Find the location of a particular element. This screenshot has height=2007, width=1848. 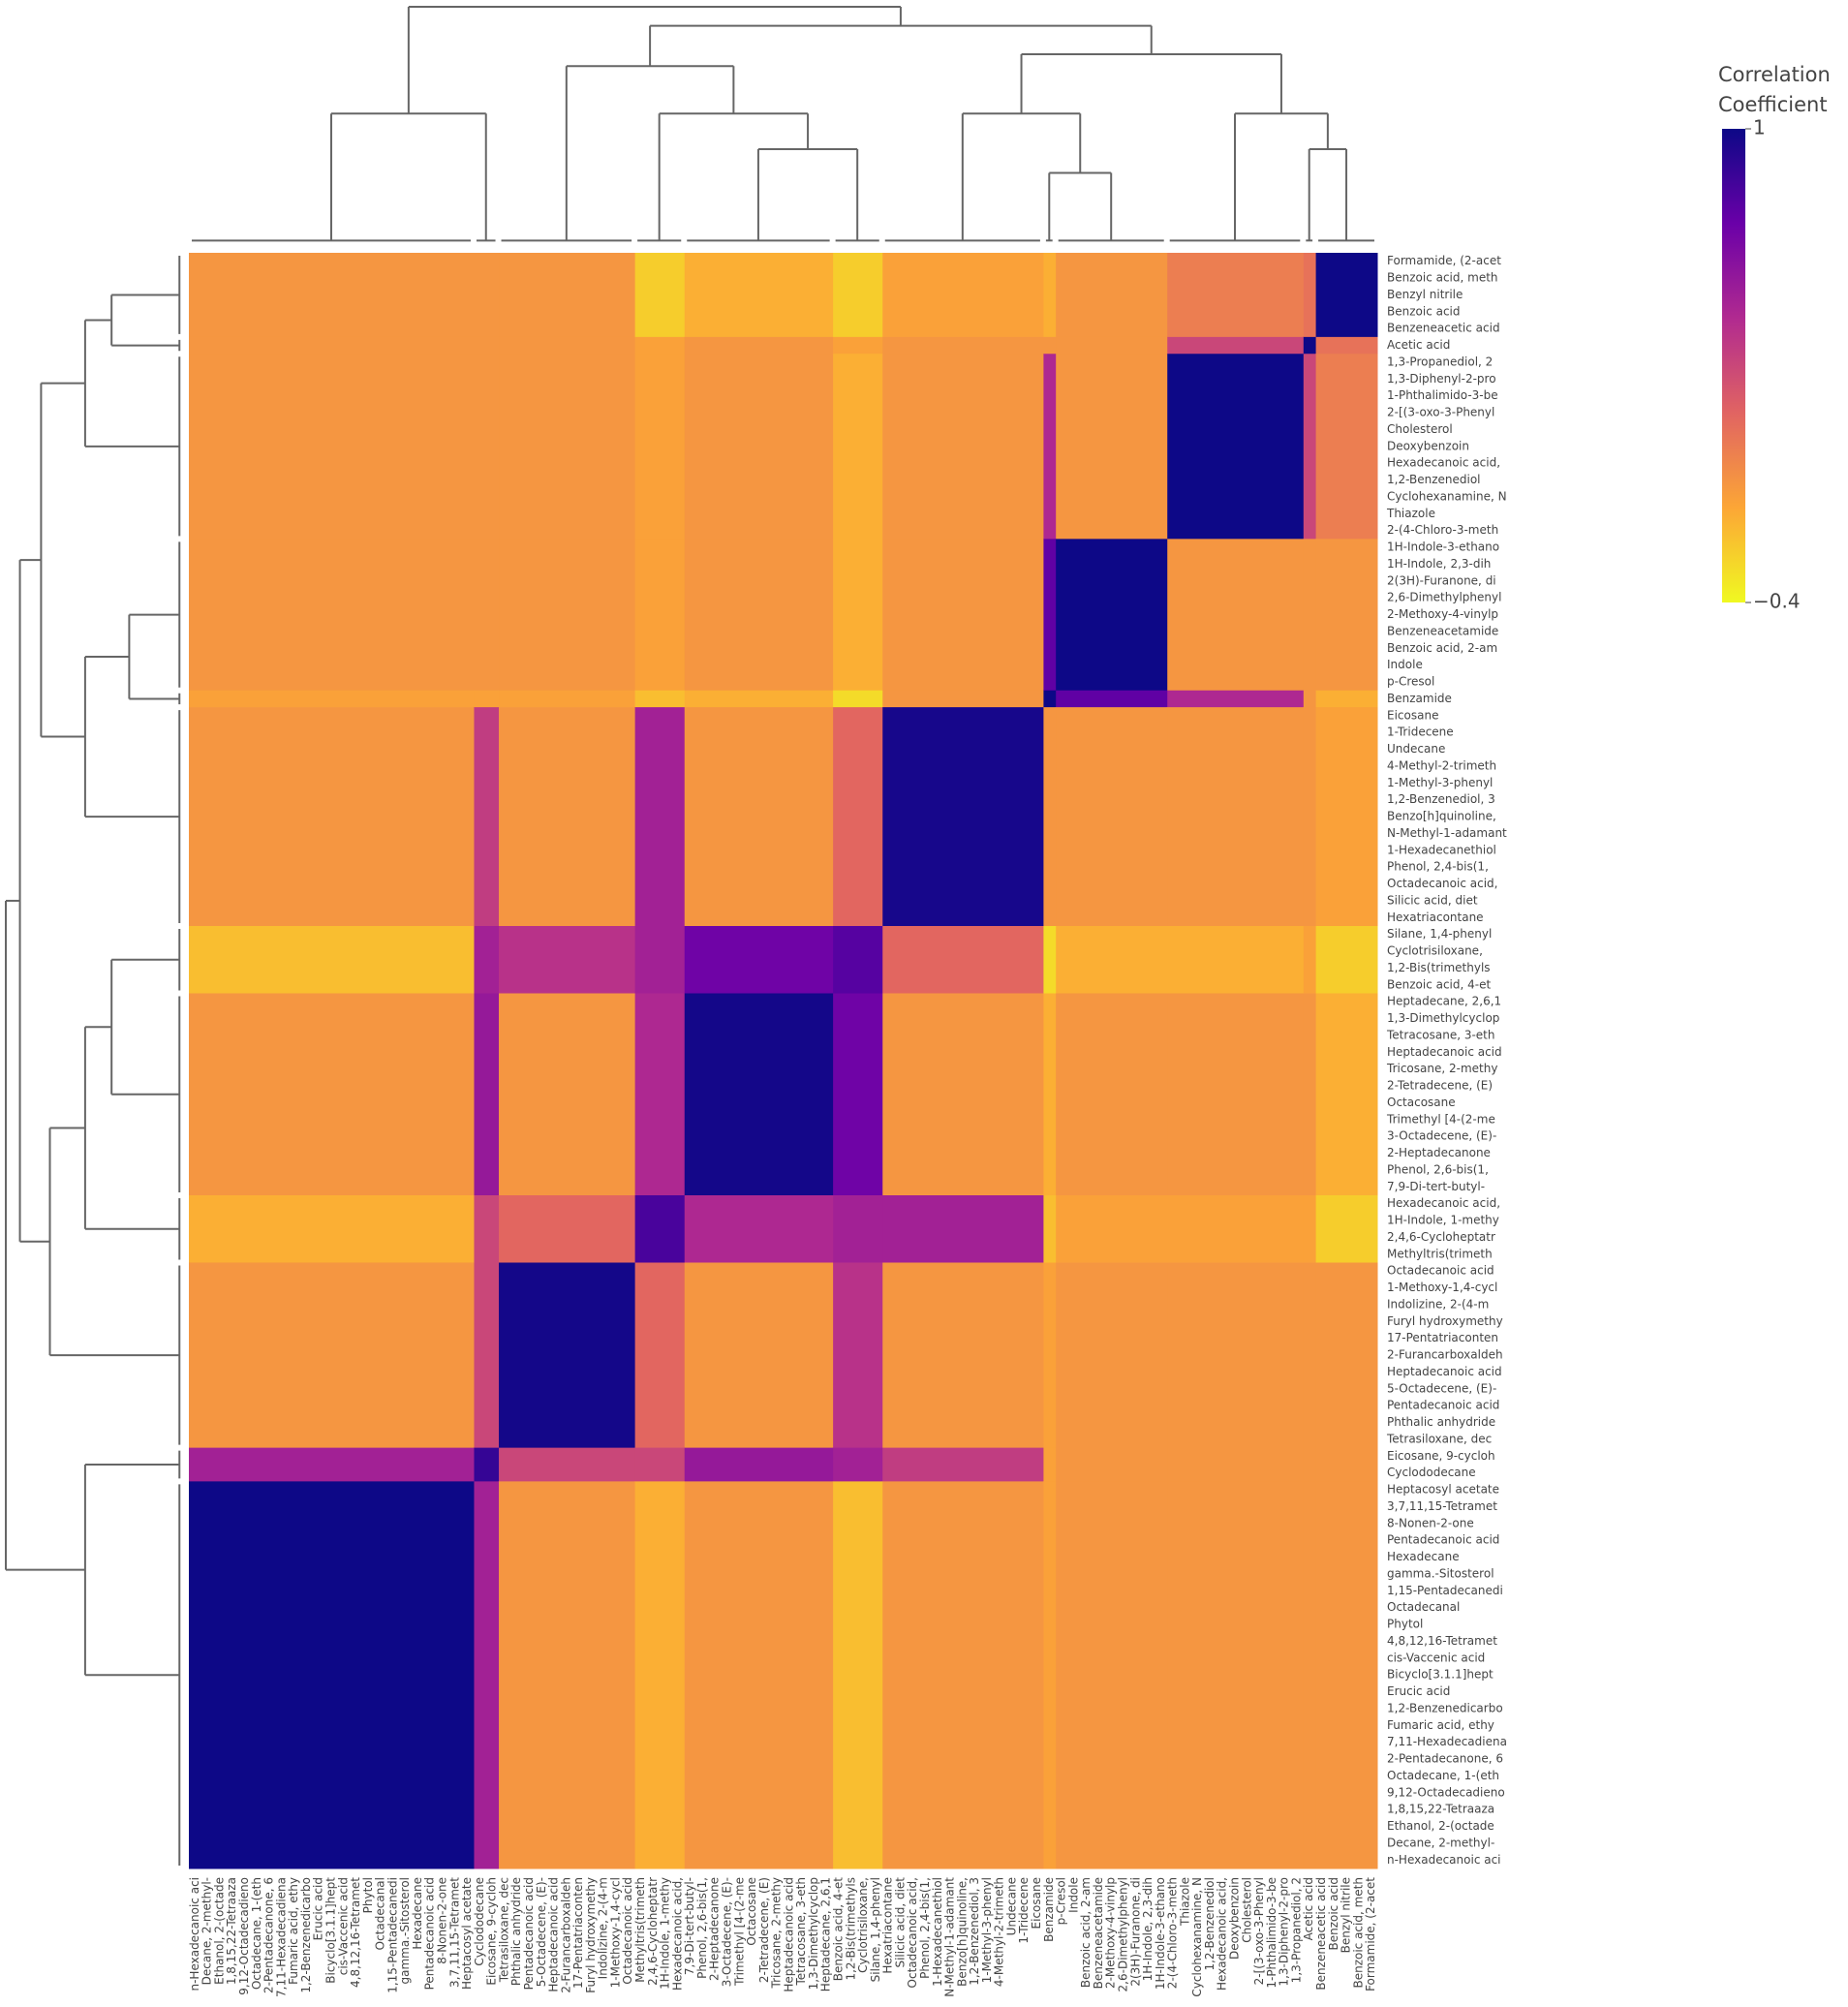

row-label: Octadecanal is located at coordinates (1423, 1607).